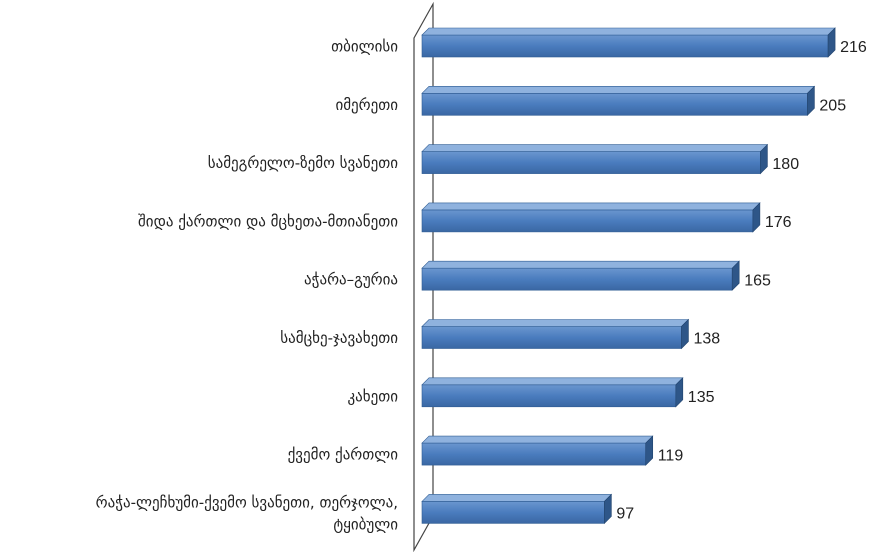 The height and width of the screenshot is (552, 869). I want to click on category-label: კახეთი, so click(372, 396).